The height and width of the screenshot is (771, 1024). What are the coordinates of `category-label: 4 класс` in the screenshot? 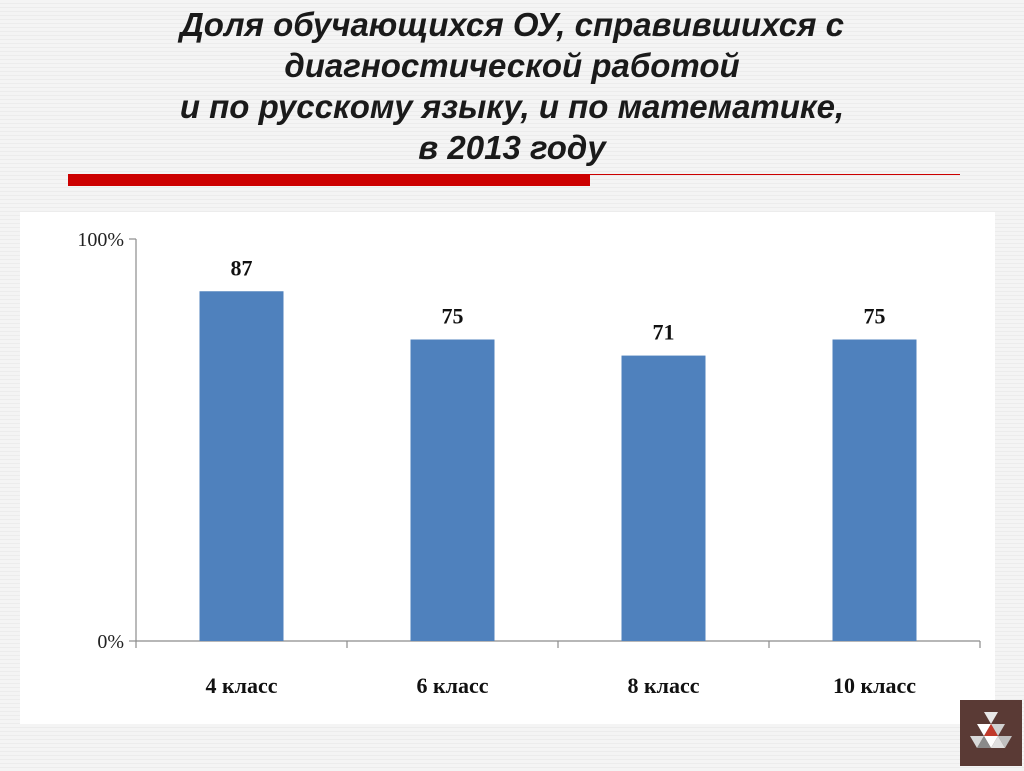 It's located at (241, 685).